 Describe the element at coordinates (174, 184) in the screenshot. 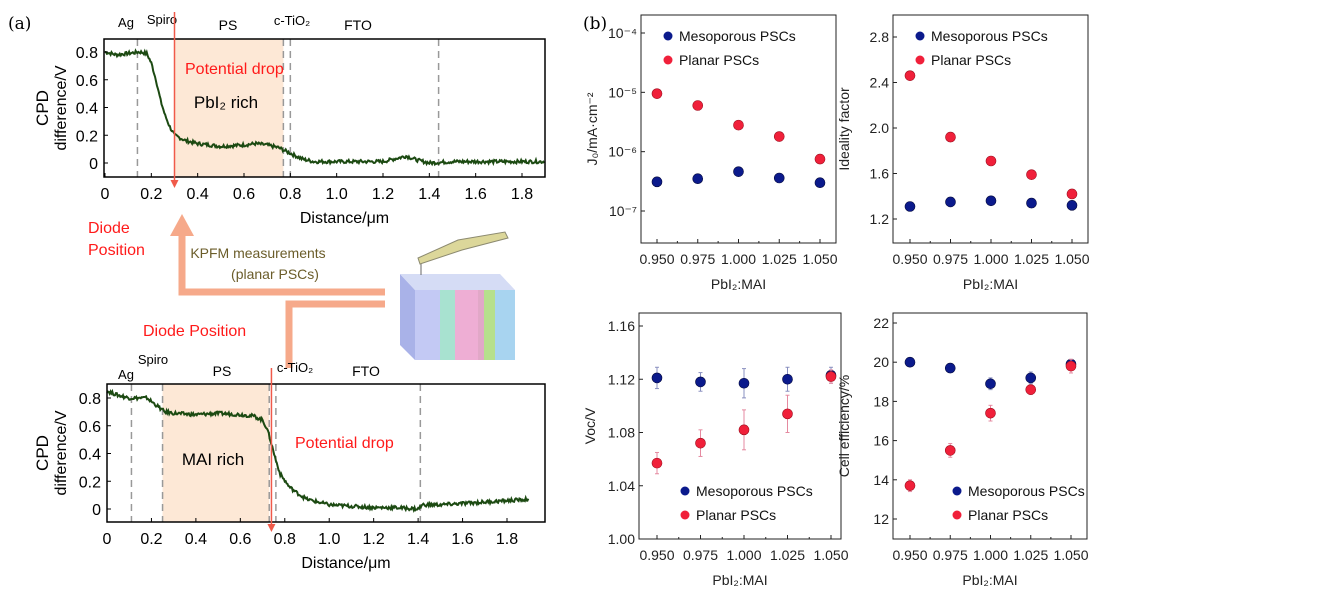

I see `arrowhead-down-icon` at that location.